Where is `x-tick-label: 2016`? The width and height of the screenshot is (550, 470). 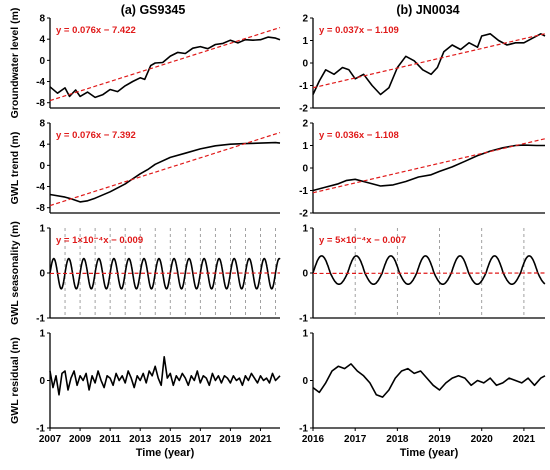
x-tick-label: 2016 is located at coordinates (313, 439).